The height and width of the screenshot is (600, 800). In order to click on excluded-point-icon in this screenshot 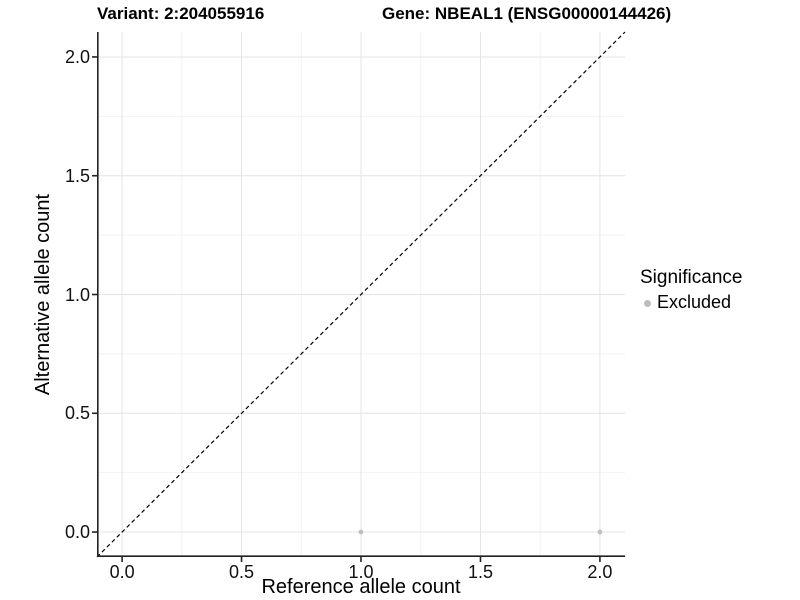, I will do `click(647, 303)`.